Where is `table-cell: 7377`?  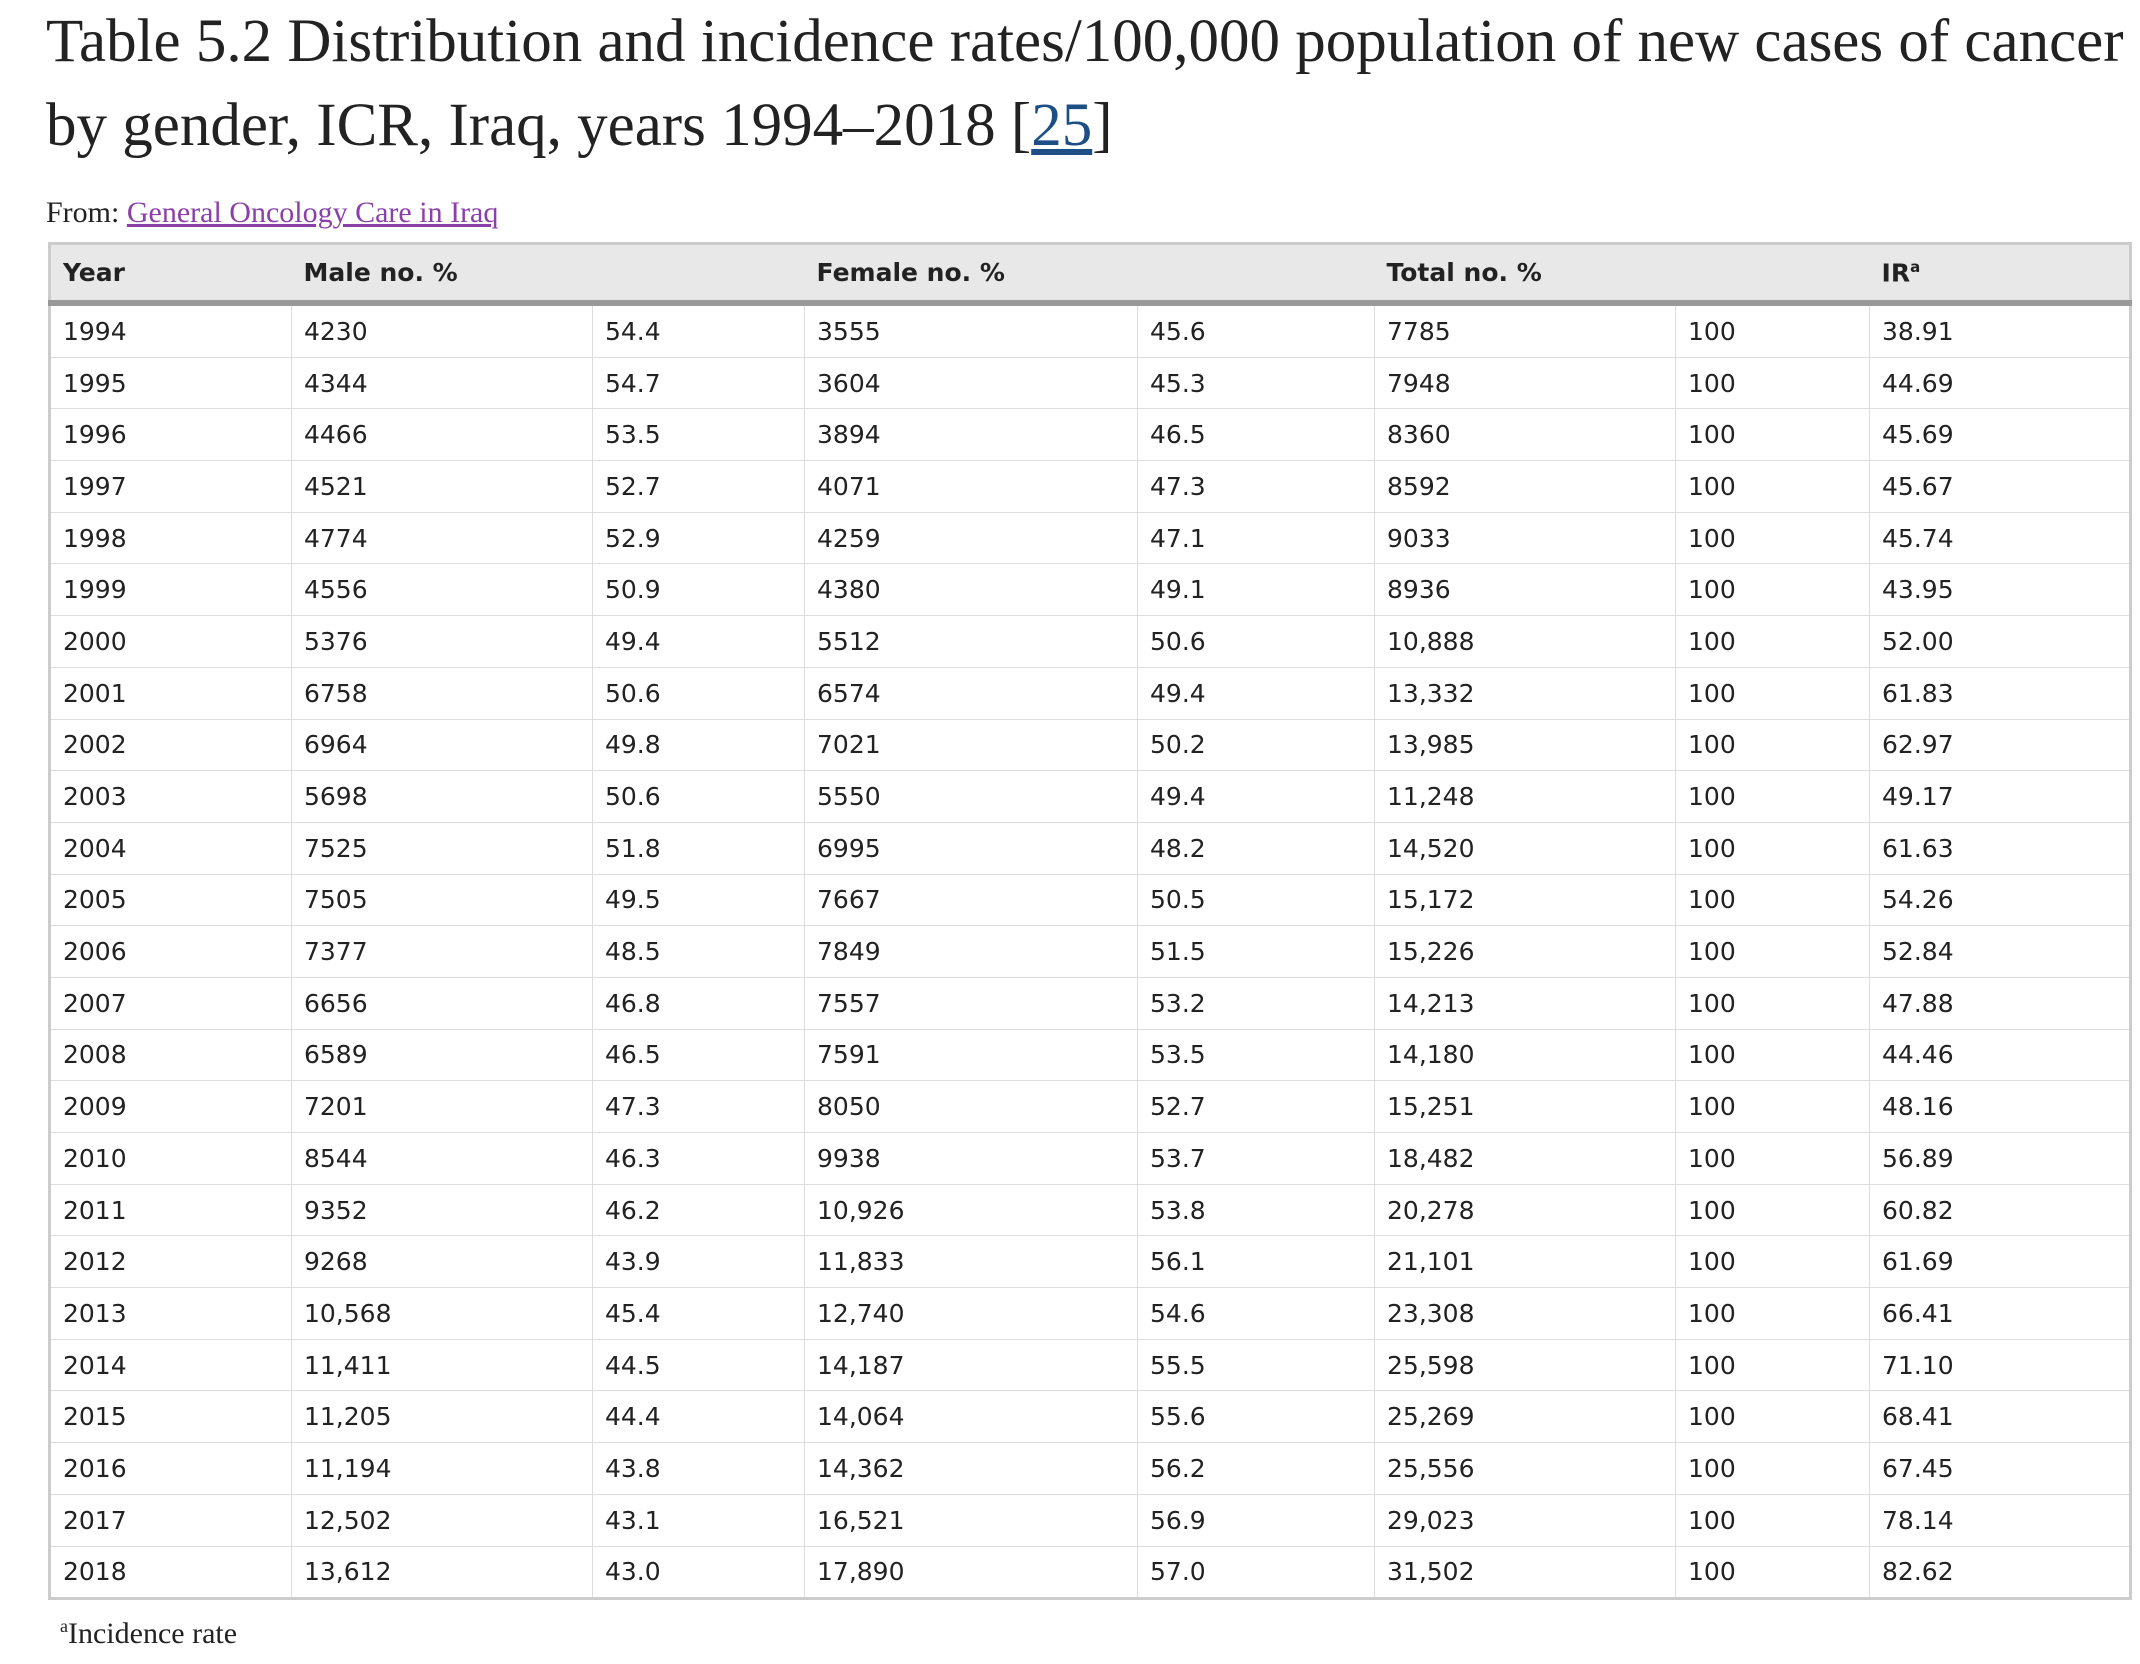 table-cell: 7377 is located at coordinates (442, 951).